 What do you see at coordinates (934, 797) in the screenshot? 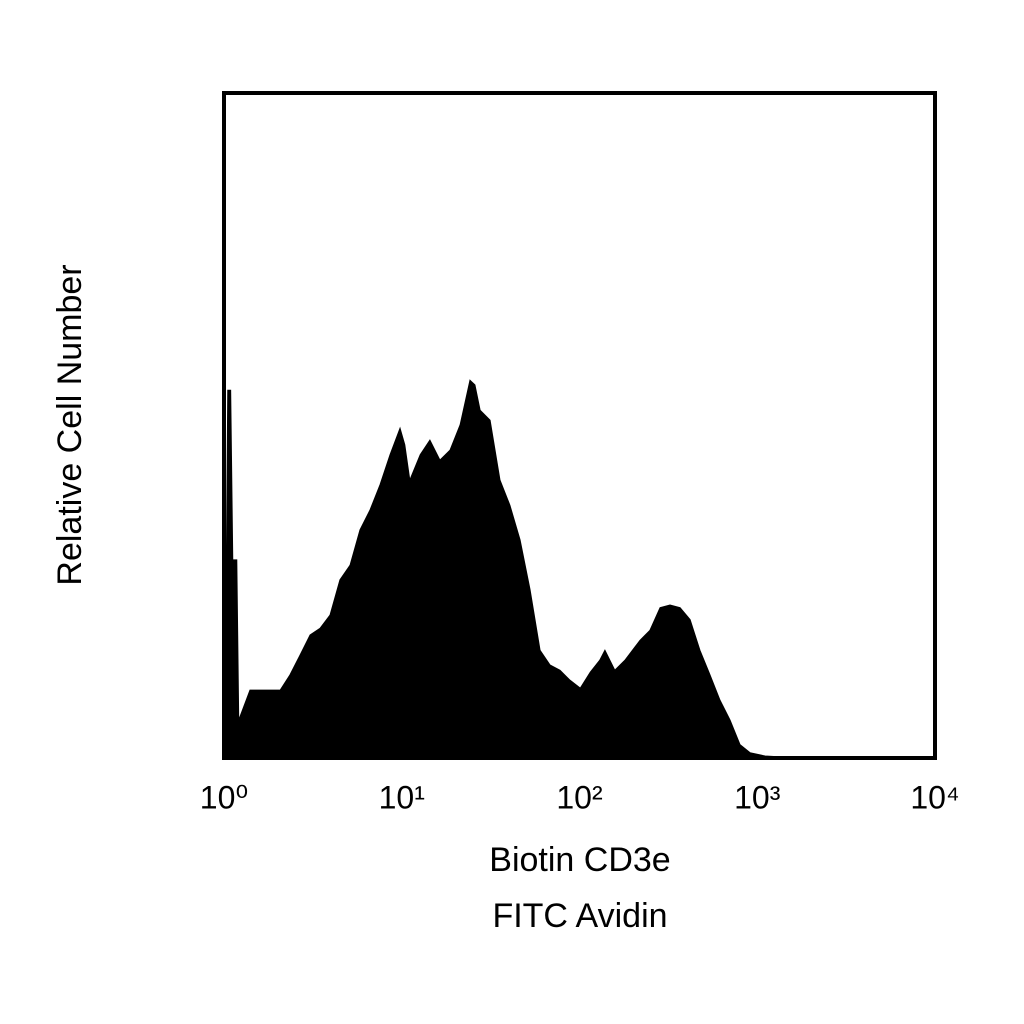
I see `x-tick-label: 10⁴` at bounding box center [934, 797].